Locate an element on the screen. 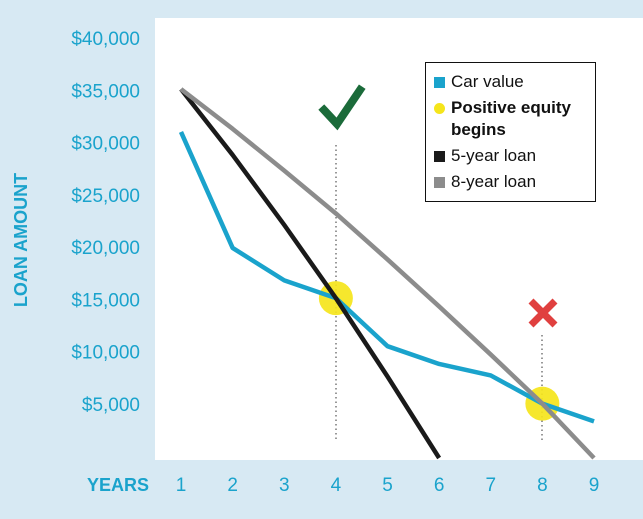 Image resolution: width=643 pixels, height=519 pixels. x-tick-label: 4 is located at coordinates (336, 485).